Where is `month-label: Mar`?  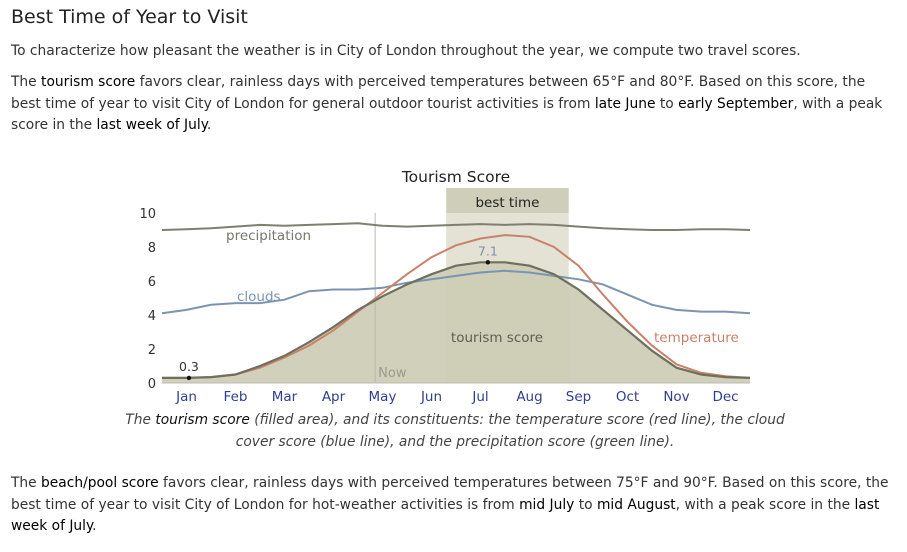
month-label: Mar is located at coordinates (285, 397).